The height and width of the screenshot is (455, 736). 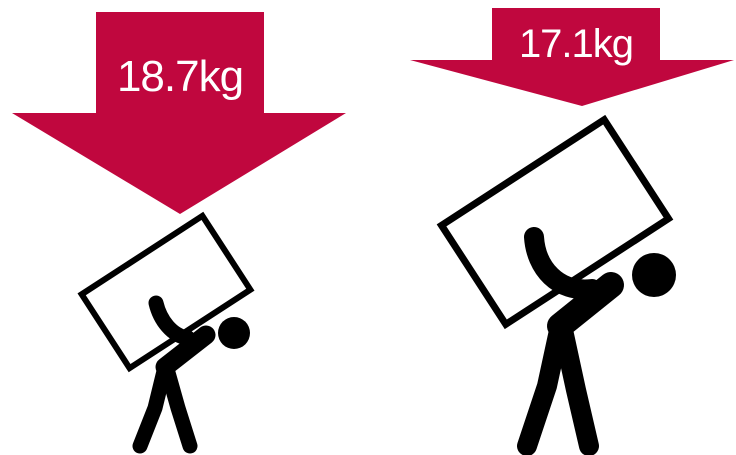 I want to click on left-leg-front, so click(x=178, y=407).